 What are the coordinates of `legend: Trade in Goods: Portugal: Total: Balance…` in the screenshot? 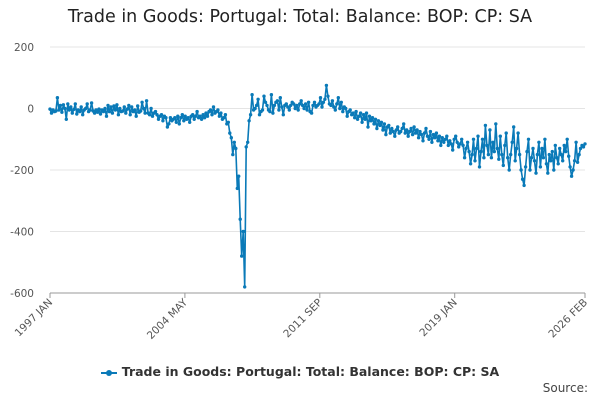 It's located at (300, 371).